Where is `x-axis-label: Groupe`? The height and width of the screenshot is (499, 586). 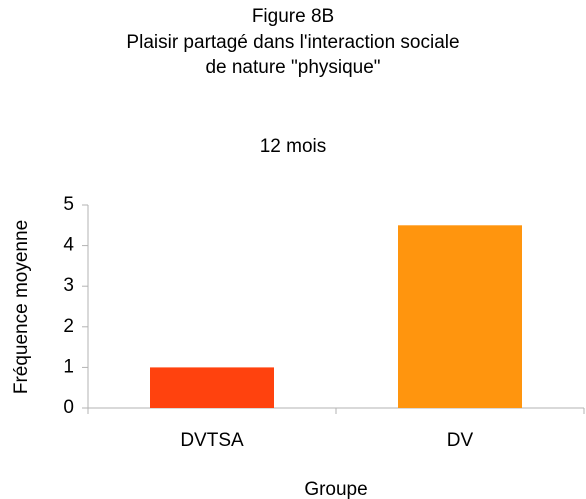 x-axis-label: Groupe is located at coordinates (335, 489).